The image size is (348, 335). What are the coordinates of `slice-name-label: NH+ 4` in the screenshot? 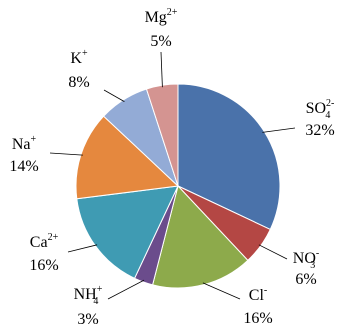 It's located at (88, 295).